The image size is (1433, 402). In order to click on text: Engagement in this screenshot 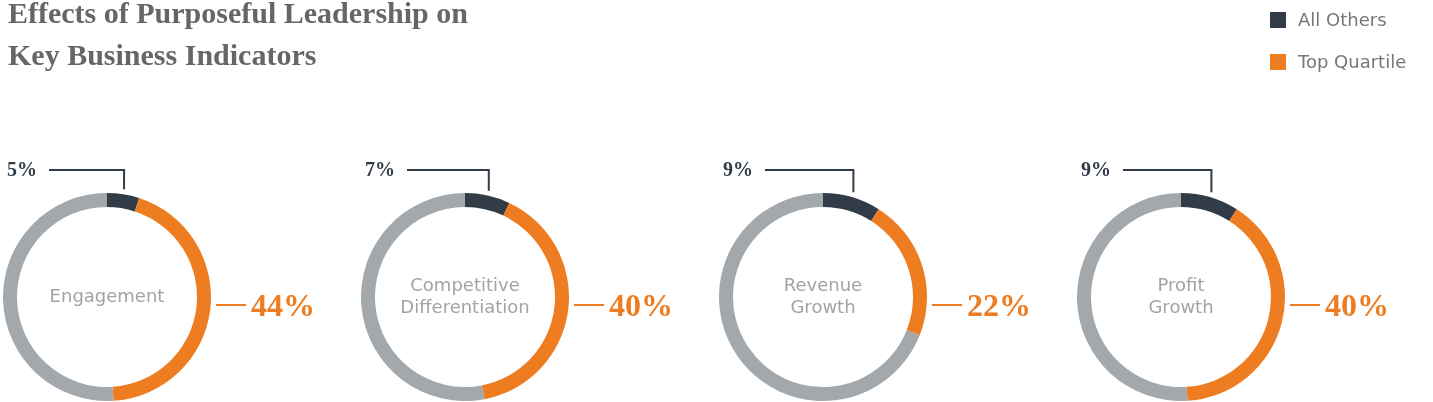, I will do `click(107, 295)`.